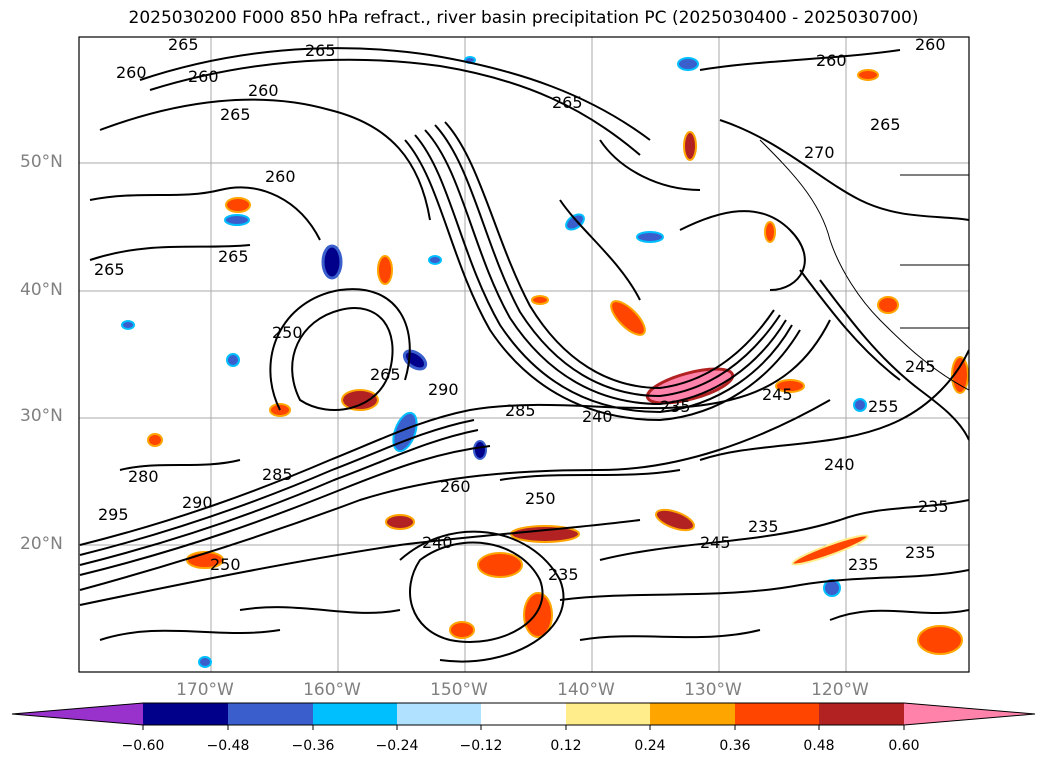  Describe the element at coordinates (819, 152) in the screenshot. I see `contour-label: 270` at that location.